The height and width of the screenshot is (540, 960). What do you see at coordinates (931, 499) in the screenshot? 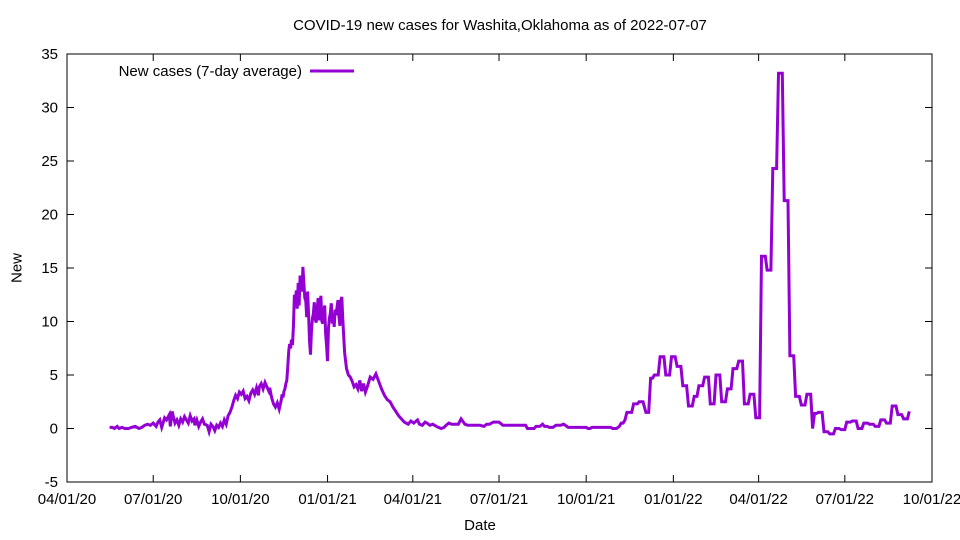
I see `x-tick-label: 10/01/22` at bounding box center [931, 499].